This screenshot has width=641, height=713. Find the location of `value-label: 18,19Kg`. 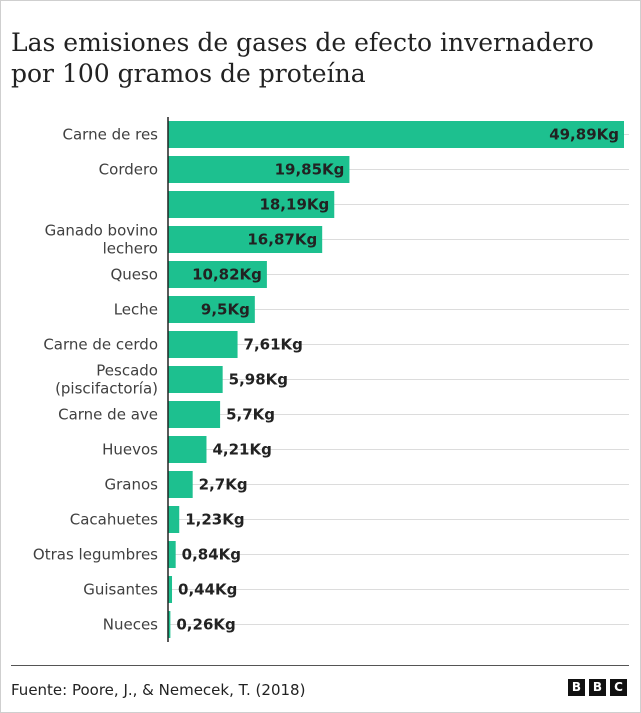

value-label: 18,19Kg is located at coordinates (294, 205).